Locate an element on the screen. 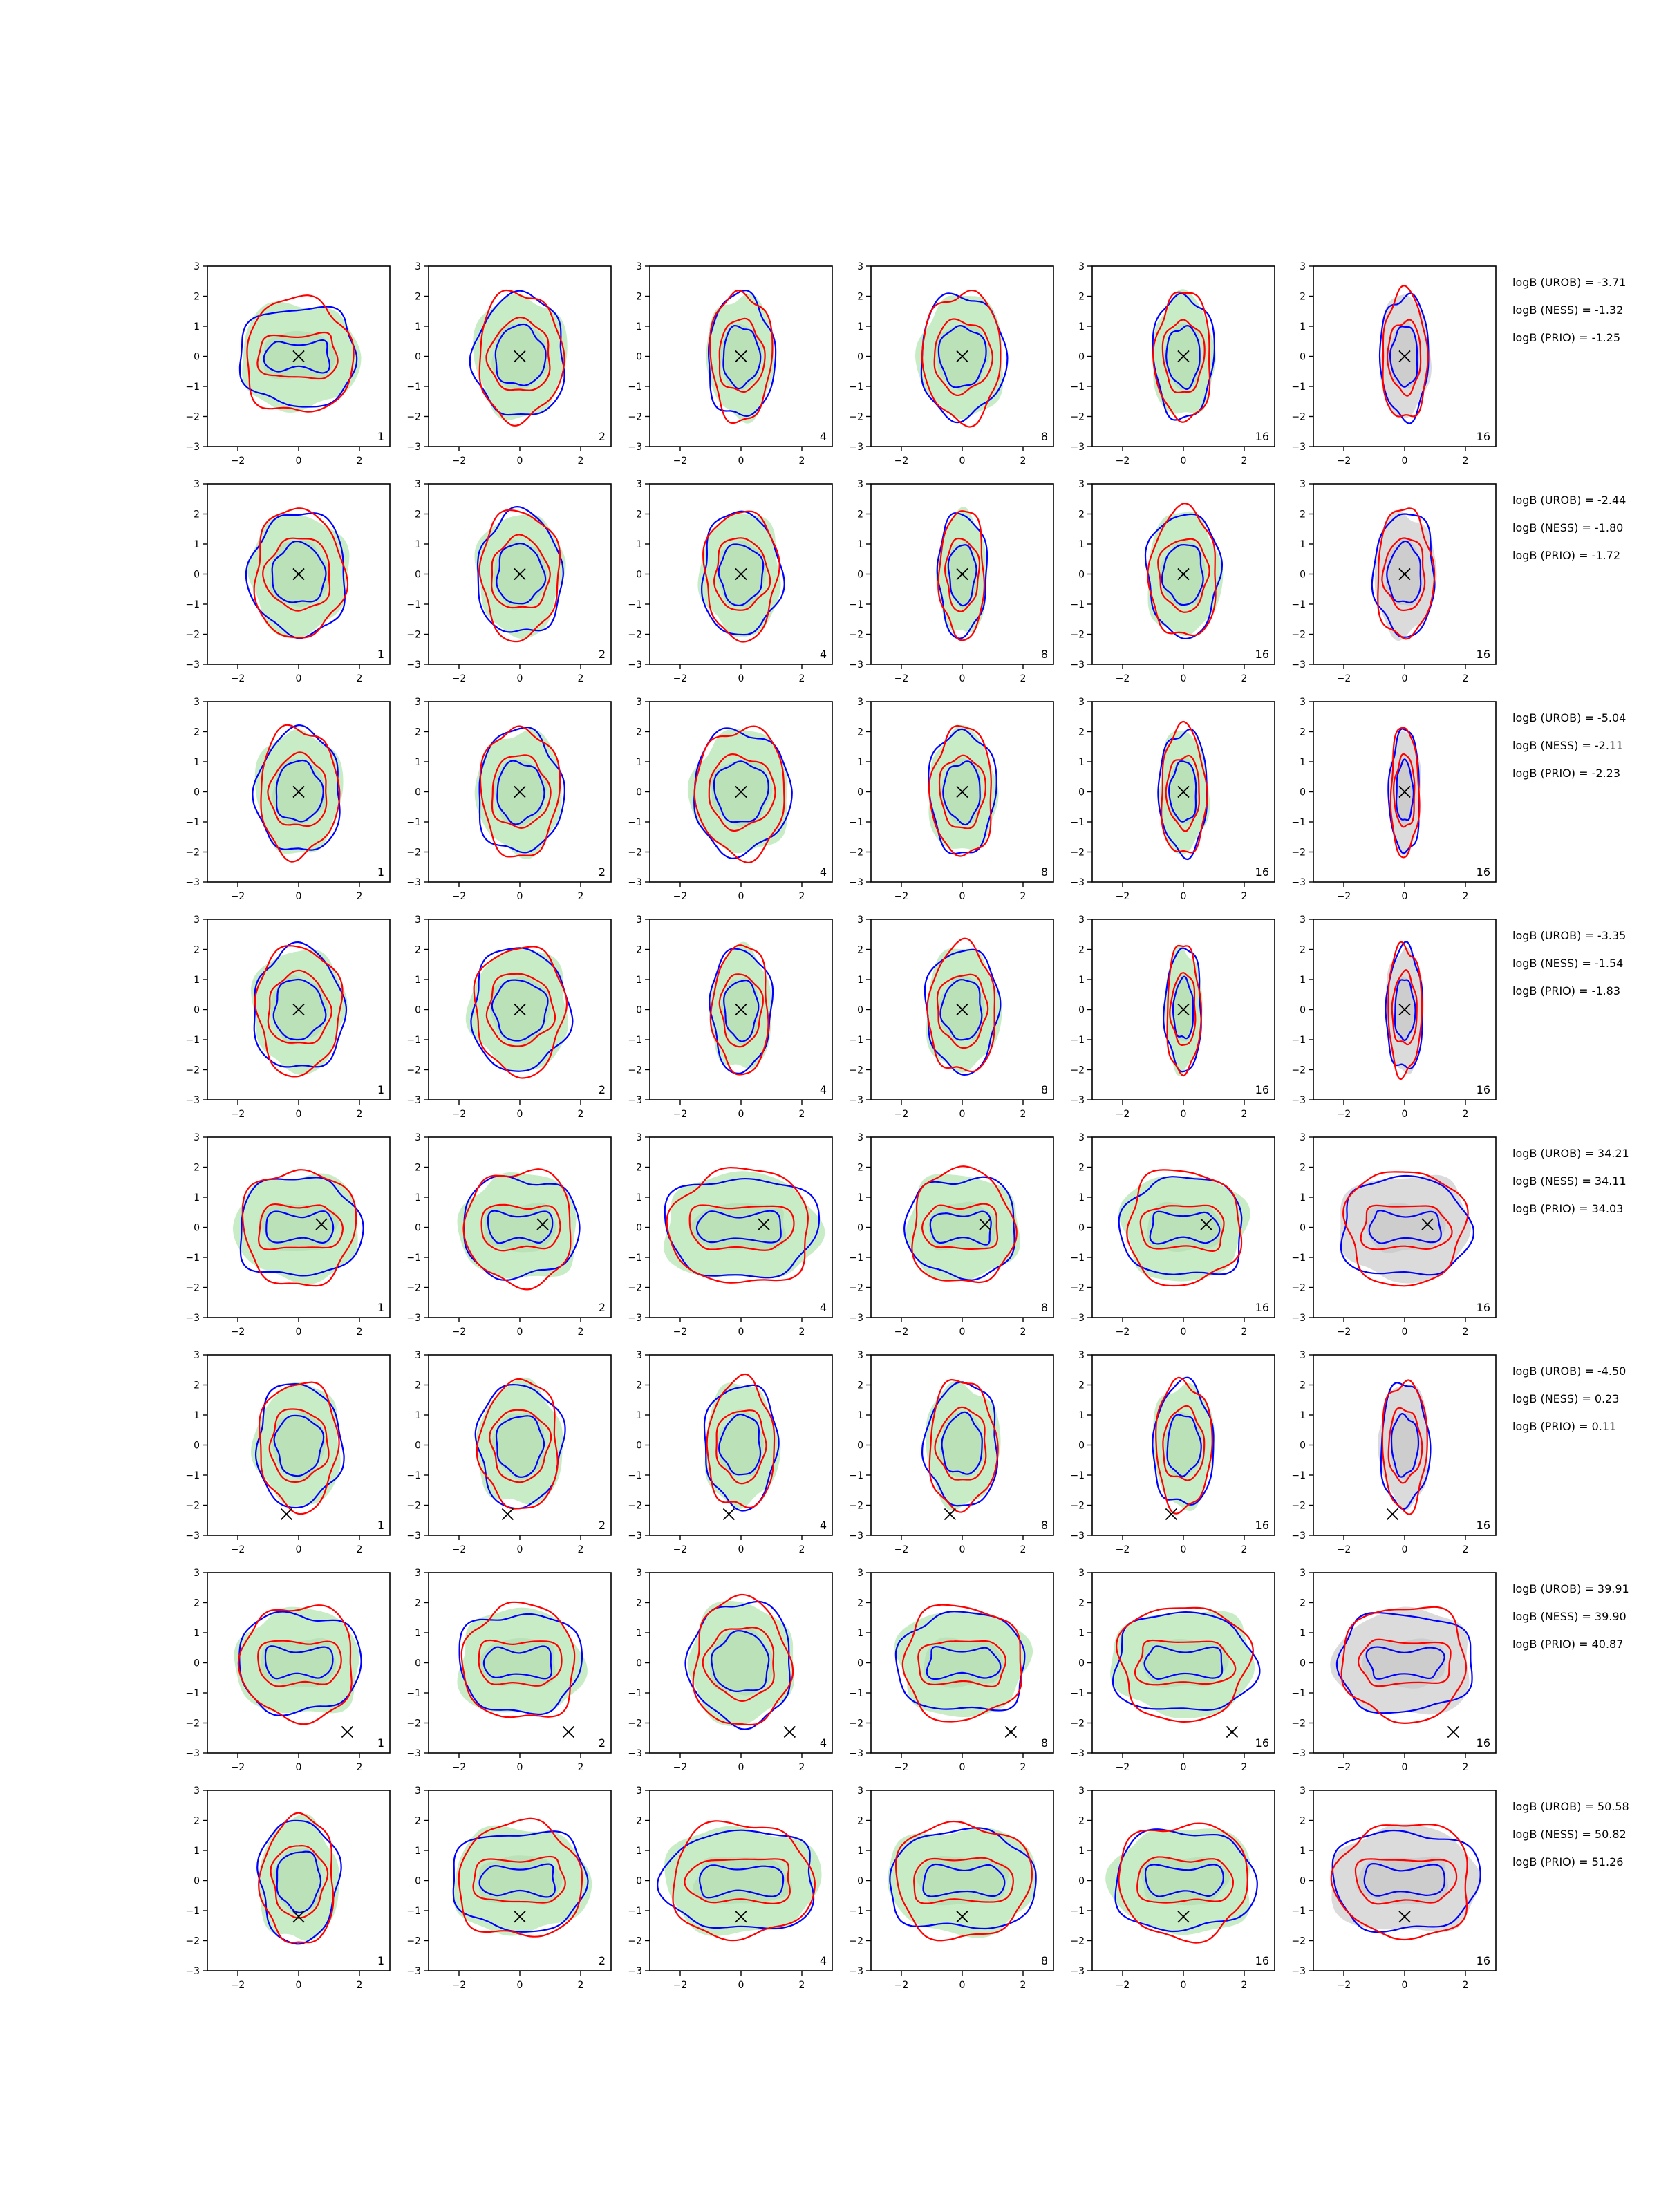  panel-r4-c6: −2 0 2 −3 −2 −1 0 1 2 3 16 is located at coordinates (1394, 1018).